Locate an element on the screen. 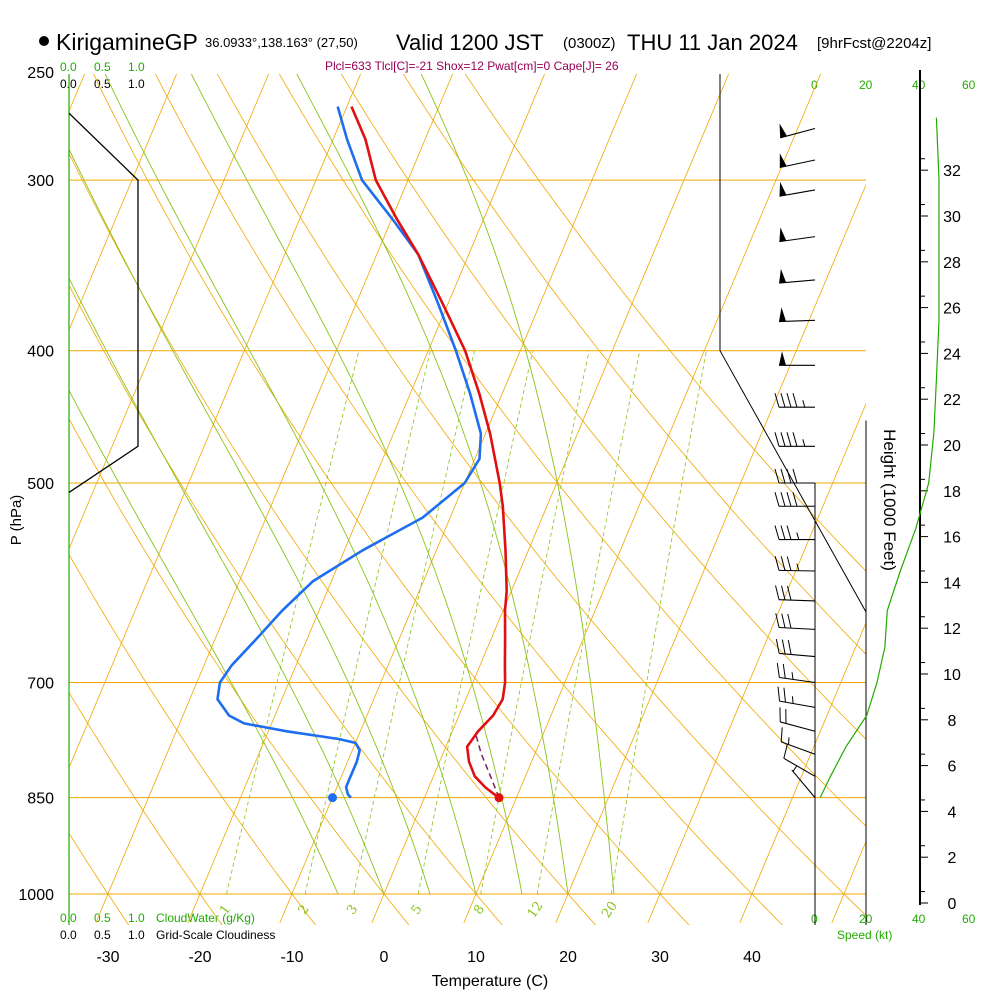 Image resolution: width=1000 pixels, height=1000 pixels. valid-utc: (0300Z) is located at coordinates (589, 43).